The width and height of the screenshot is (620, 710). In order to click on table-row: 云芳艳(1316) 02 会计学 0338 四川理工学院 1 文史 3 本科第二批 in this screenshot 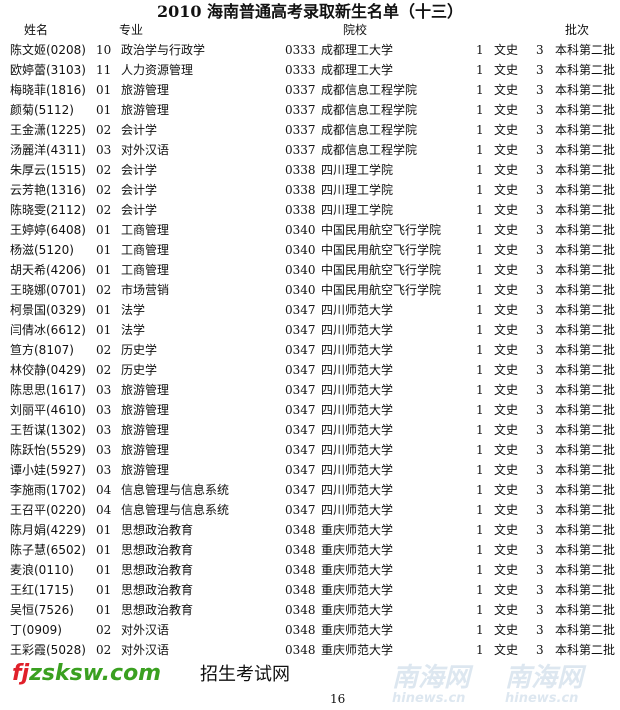, I will do `click(310, 190)`.